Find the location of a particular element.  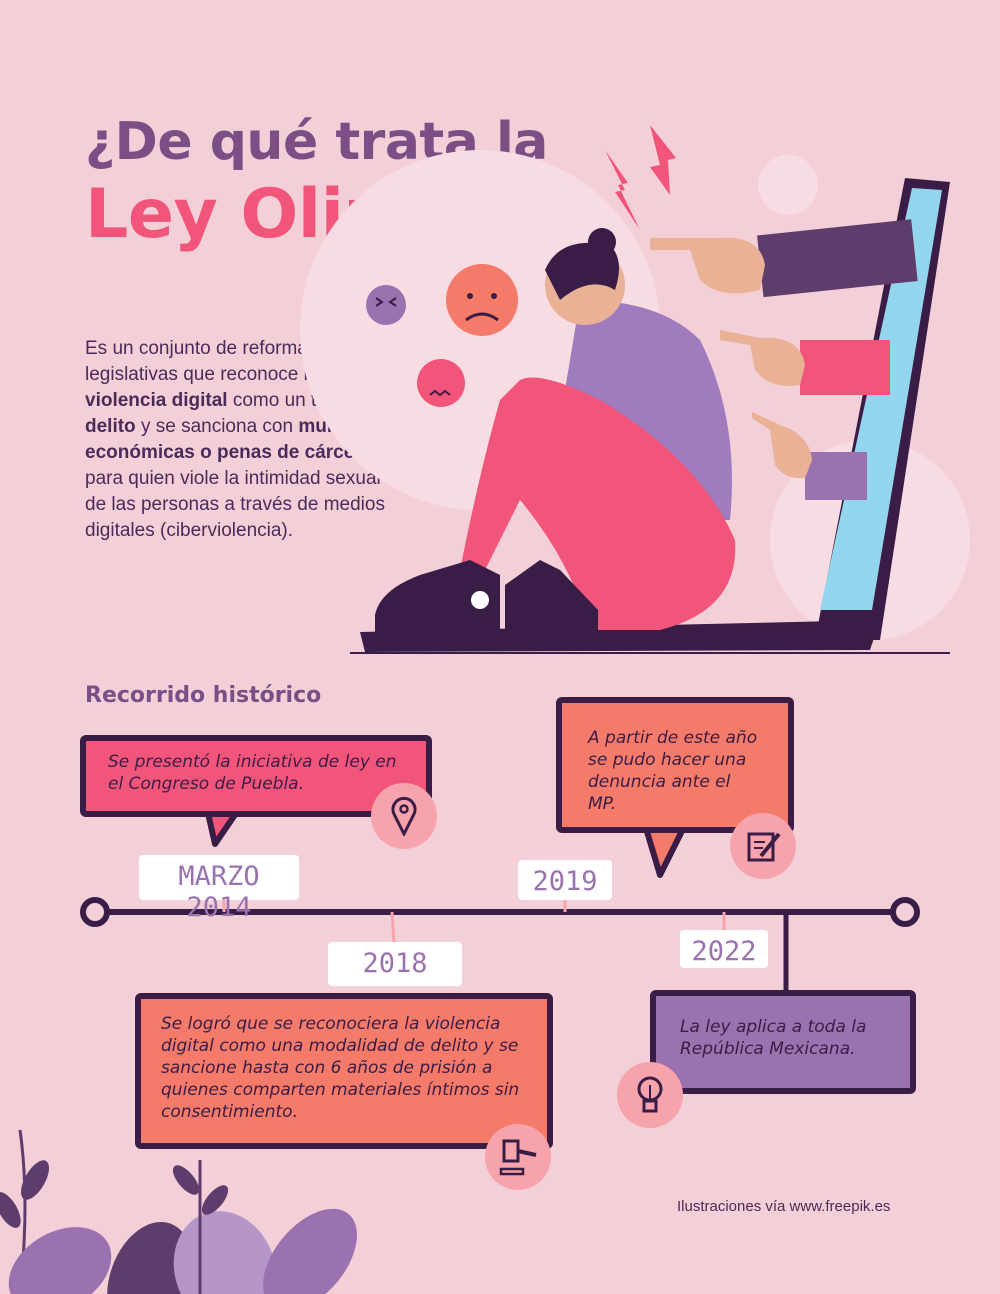

credit-text: Ilustraciones vía www.freepik.es is located at coordinates (784, 1206).